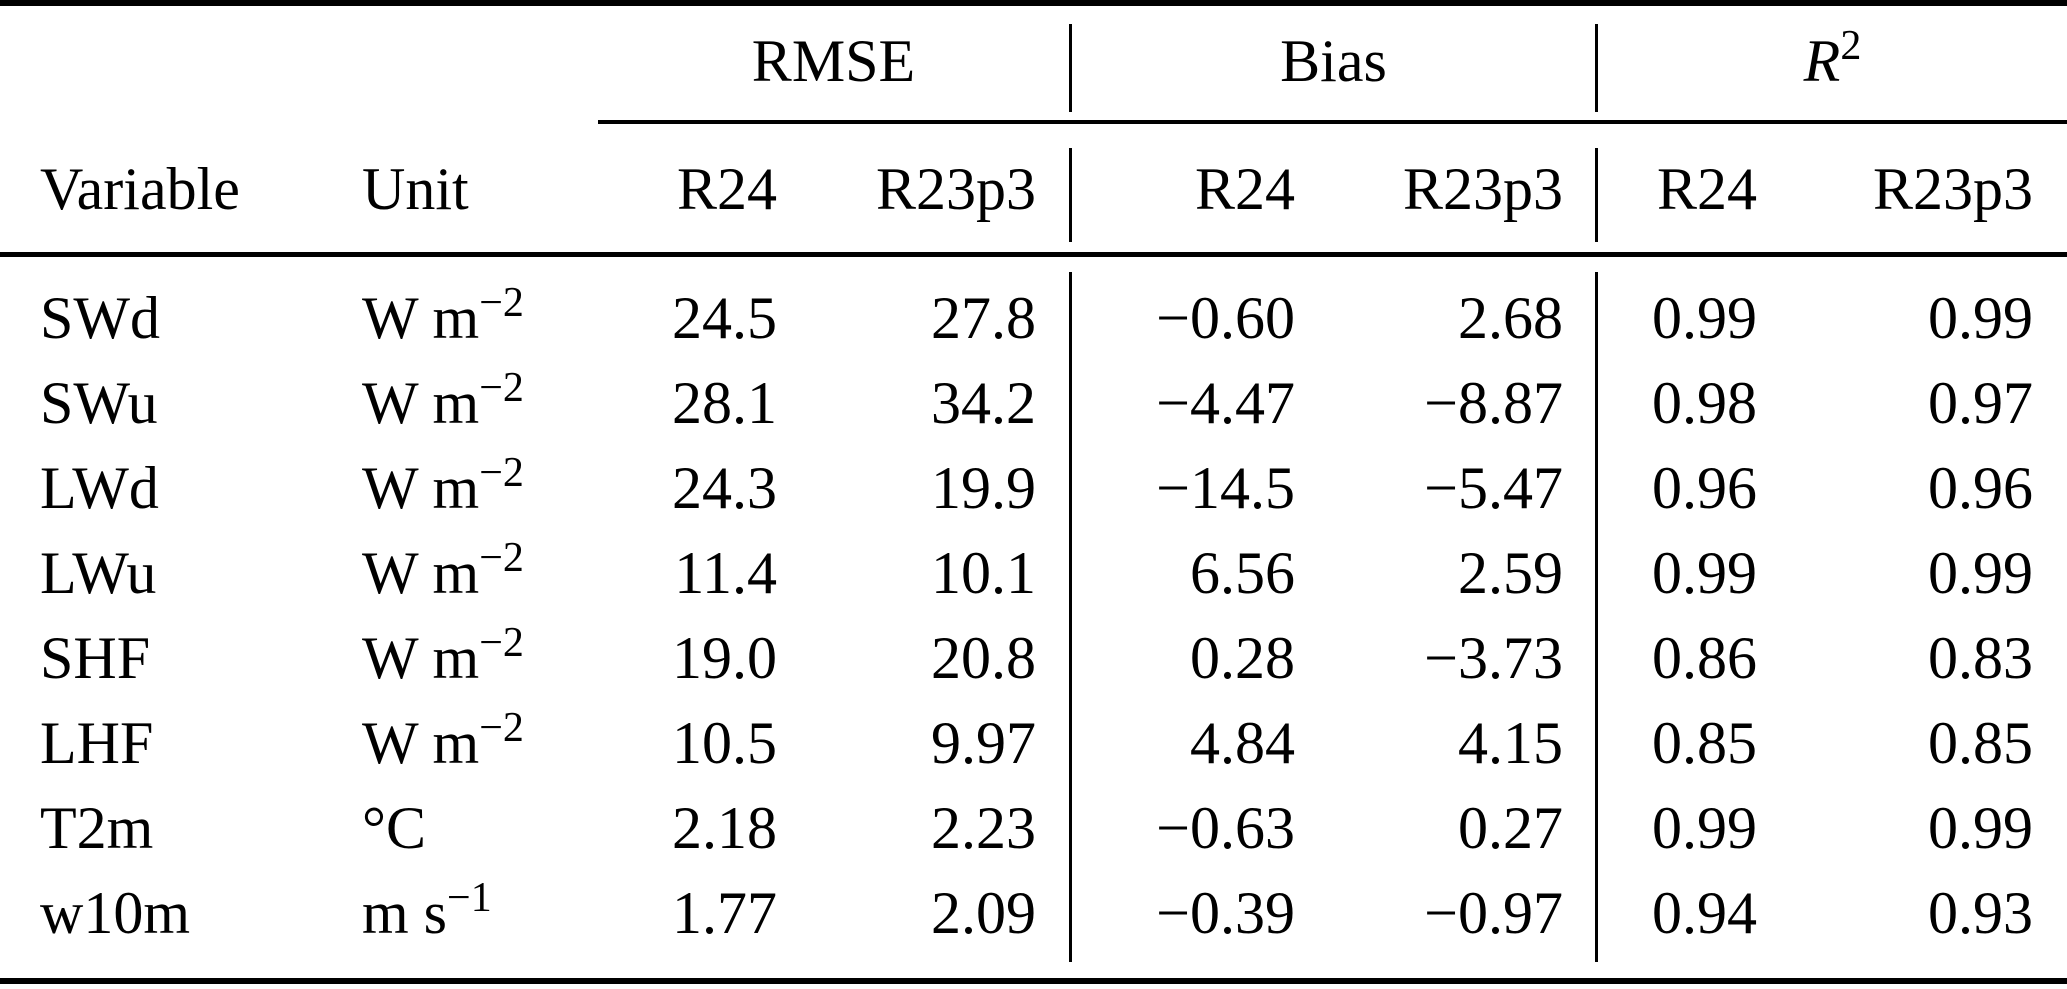  I want to click on cell-r2-r24: 0.94, so click(1704, 913).